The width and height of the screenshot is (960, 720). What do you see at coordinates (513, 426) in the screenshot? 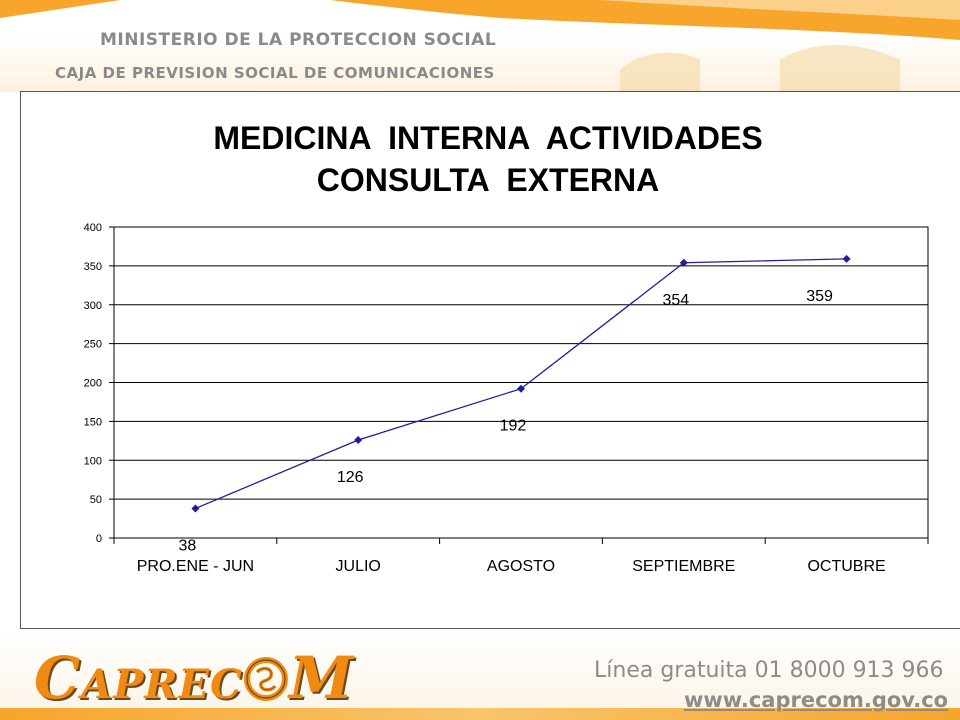
I see `data-label: 192` at bounding box center [513, 426].